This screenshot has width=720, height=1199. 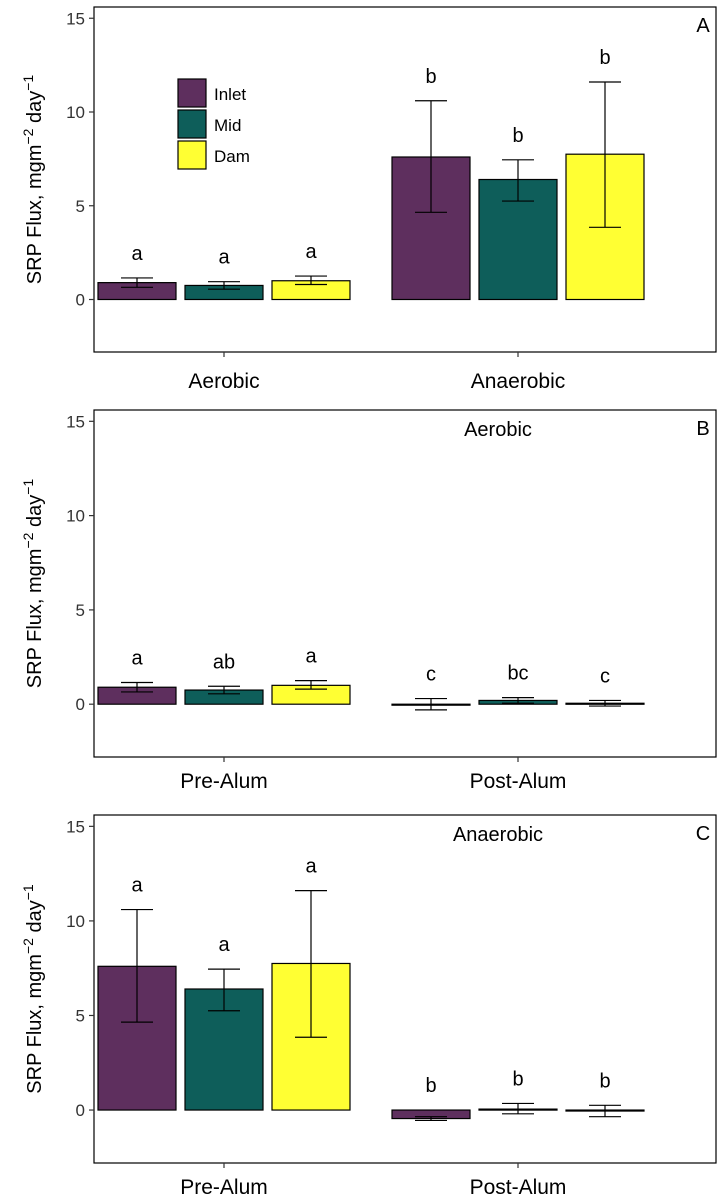 I want to click on significance-letter: ab, so click(x=224, y=662).